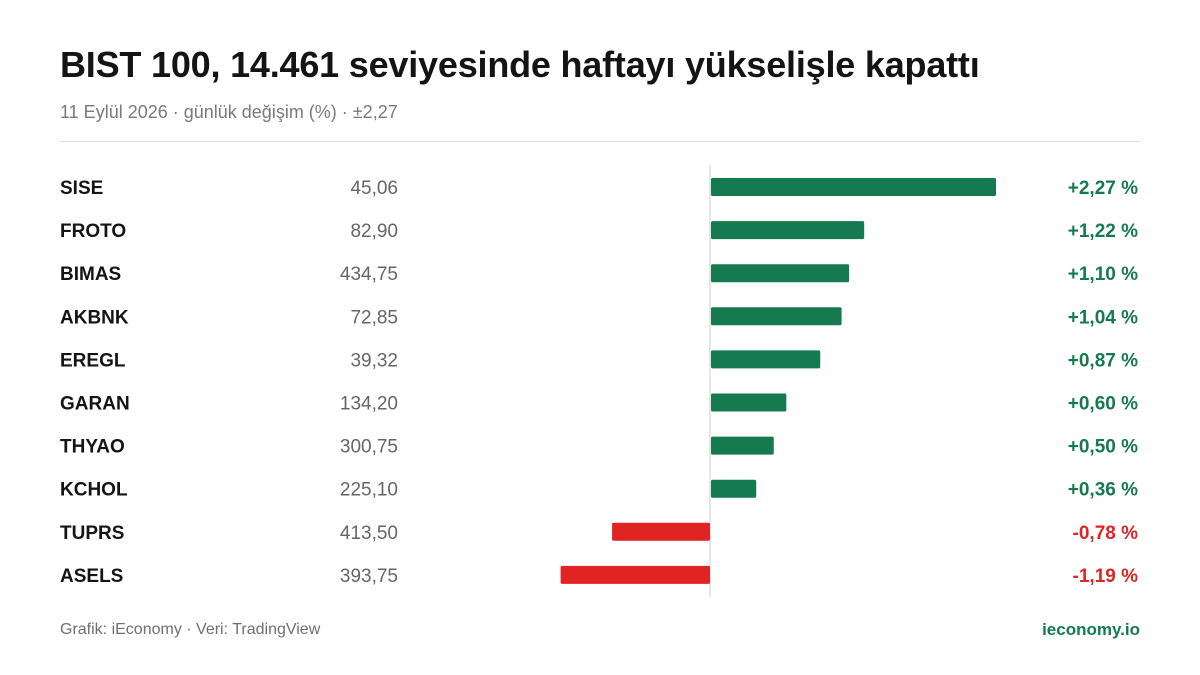 The width and height of the screenshot is (1200, 675). What do you see at coordinates (369, 404) in the screenshot?
I see `price-label: 134,20` at bounding box center [369, 404].